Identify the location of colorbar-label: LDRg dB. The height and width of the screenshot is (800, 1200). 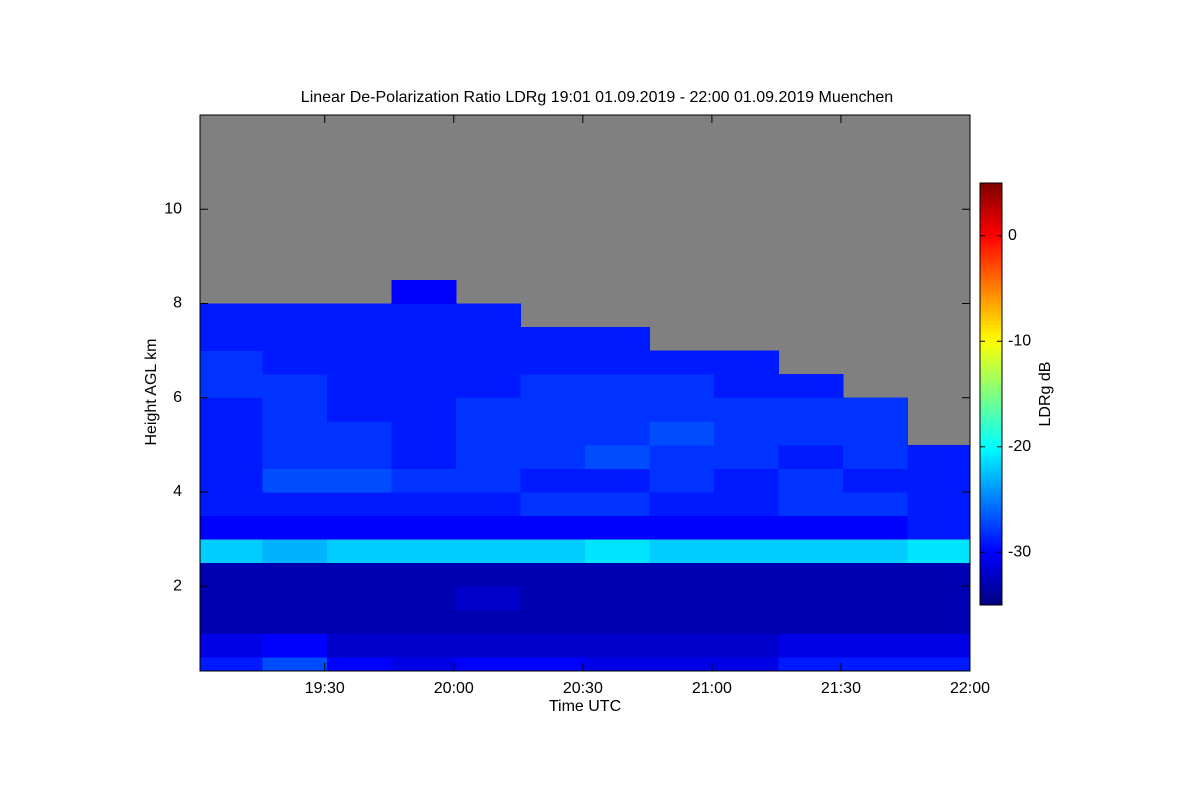
(1045, 394).